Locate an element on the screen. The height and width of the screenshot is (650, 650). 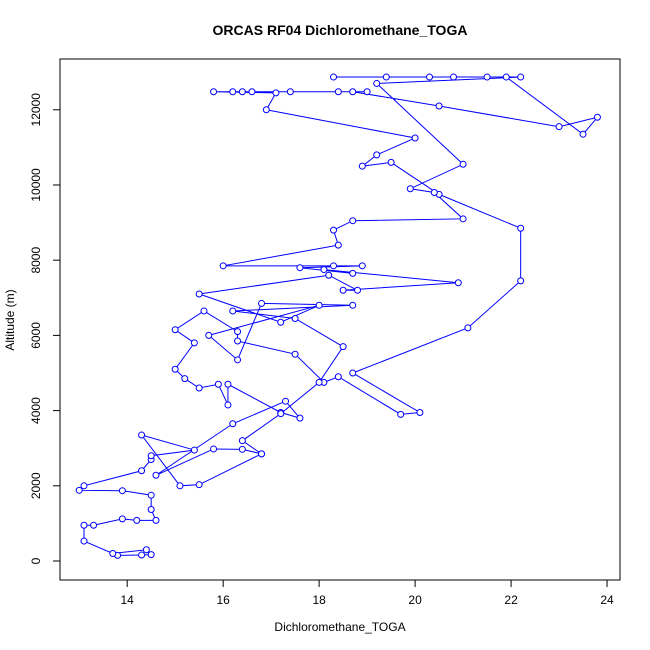
x-axis-label: Dichloromethane_TOGA is located at coordinates (339, 627).